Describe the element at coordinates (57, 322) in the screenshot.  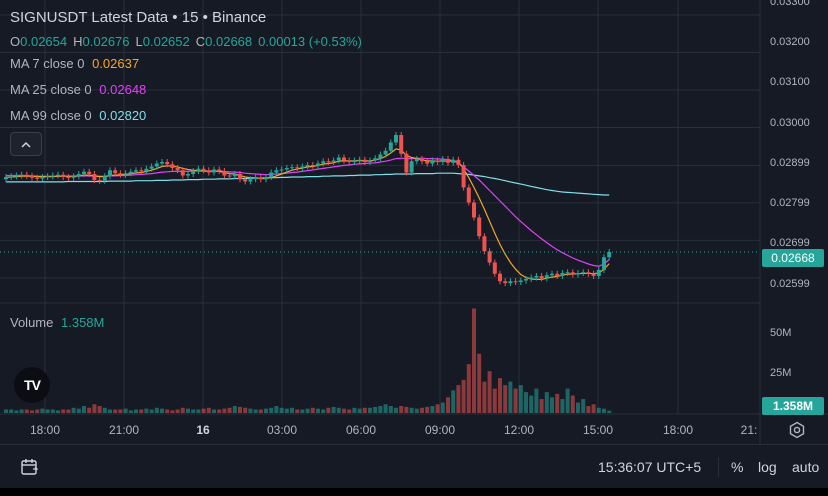
I see `volume-legend: Volume 1.358M` at that location.